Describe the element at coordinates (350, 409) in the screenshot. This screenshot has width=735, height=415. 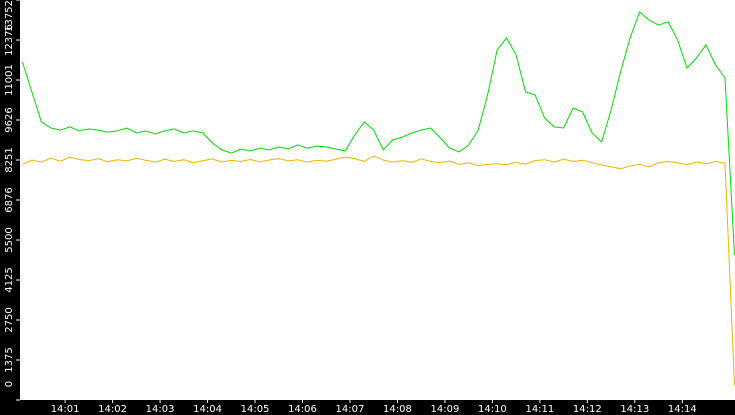
I see `x-tick-label: 14:07` at that location.